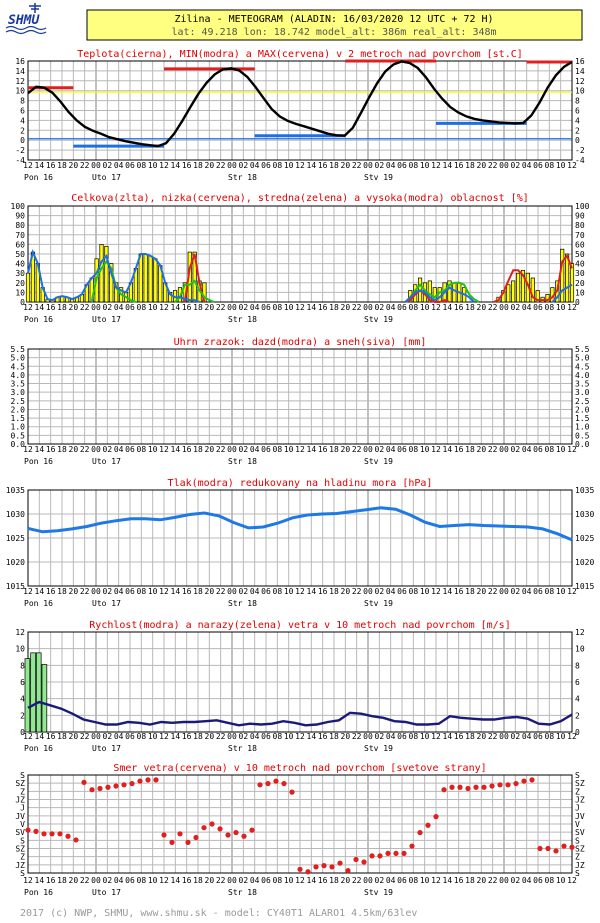 This screenshot has height=923, width=600. Describe the element at coordinates (300, 104) in the screenshot. I see `temperature-line` at that location.